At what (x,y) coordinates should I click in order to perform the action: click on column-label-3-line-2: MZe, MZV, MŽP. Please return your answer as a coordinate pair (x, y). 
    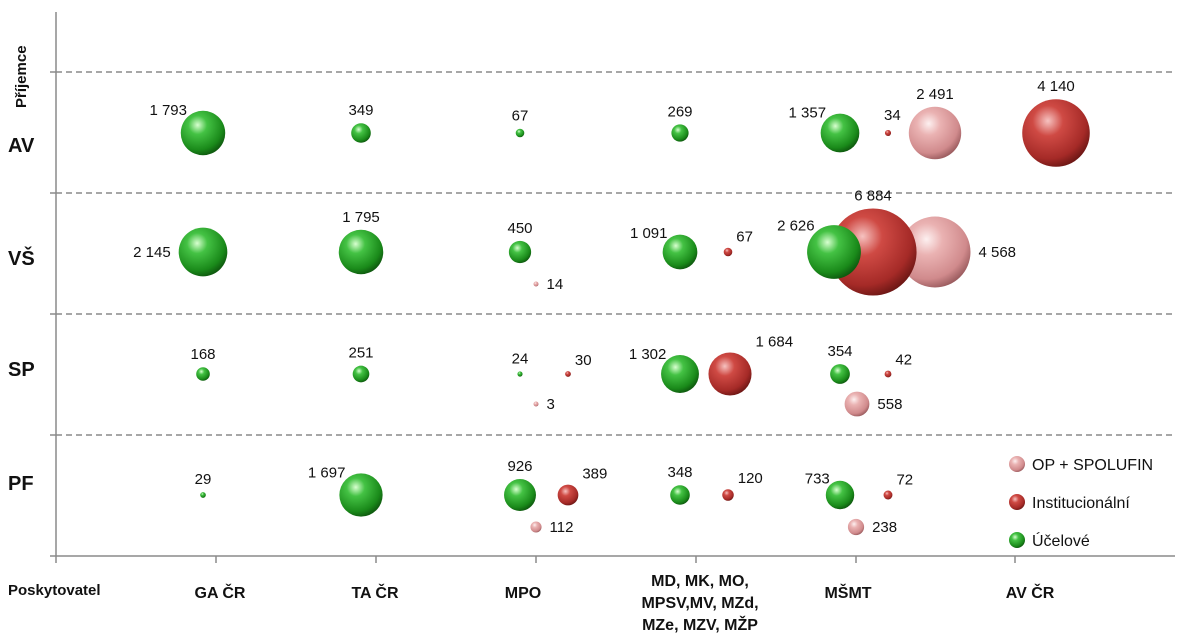
    Looking at the image, I should click on (700, 624).